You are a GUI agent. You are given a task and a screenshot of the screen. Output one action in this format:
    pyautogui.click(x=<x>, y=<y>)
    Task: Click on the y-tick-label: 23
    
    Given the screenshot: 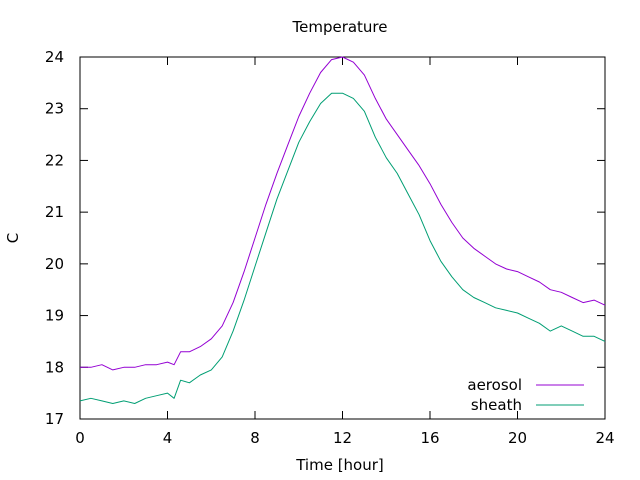 What is the action you would take?
    pyautogui.click(x=54, y=109)
    